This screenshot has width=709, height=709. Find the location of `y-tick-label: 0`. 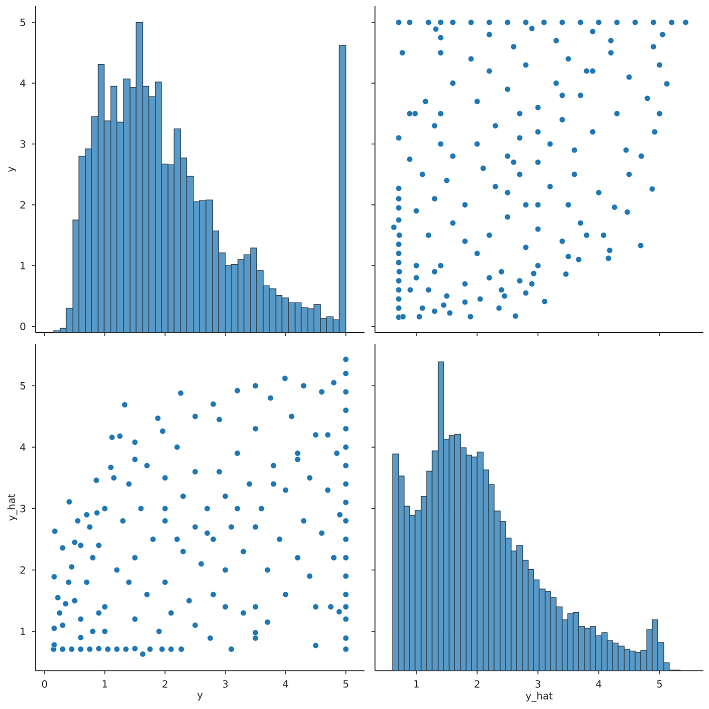

y-tick-label: 0 is located at coordinates (23, 326).